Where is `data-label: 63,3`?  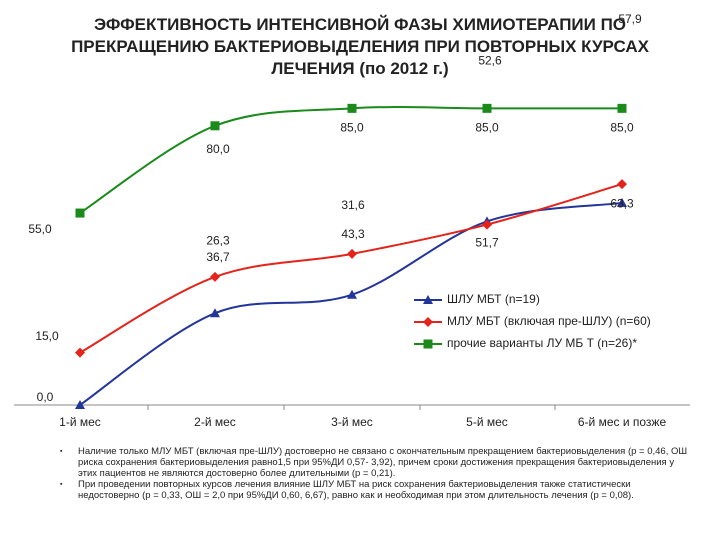 data-label: 63,3 is located at coordinates (622, 203).